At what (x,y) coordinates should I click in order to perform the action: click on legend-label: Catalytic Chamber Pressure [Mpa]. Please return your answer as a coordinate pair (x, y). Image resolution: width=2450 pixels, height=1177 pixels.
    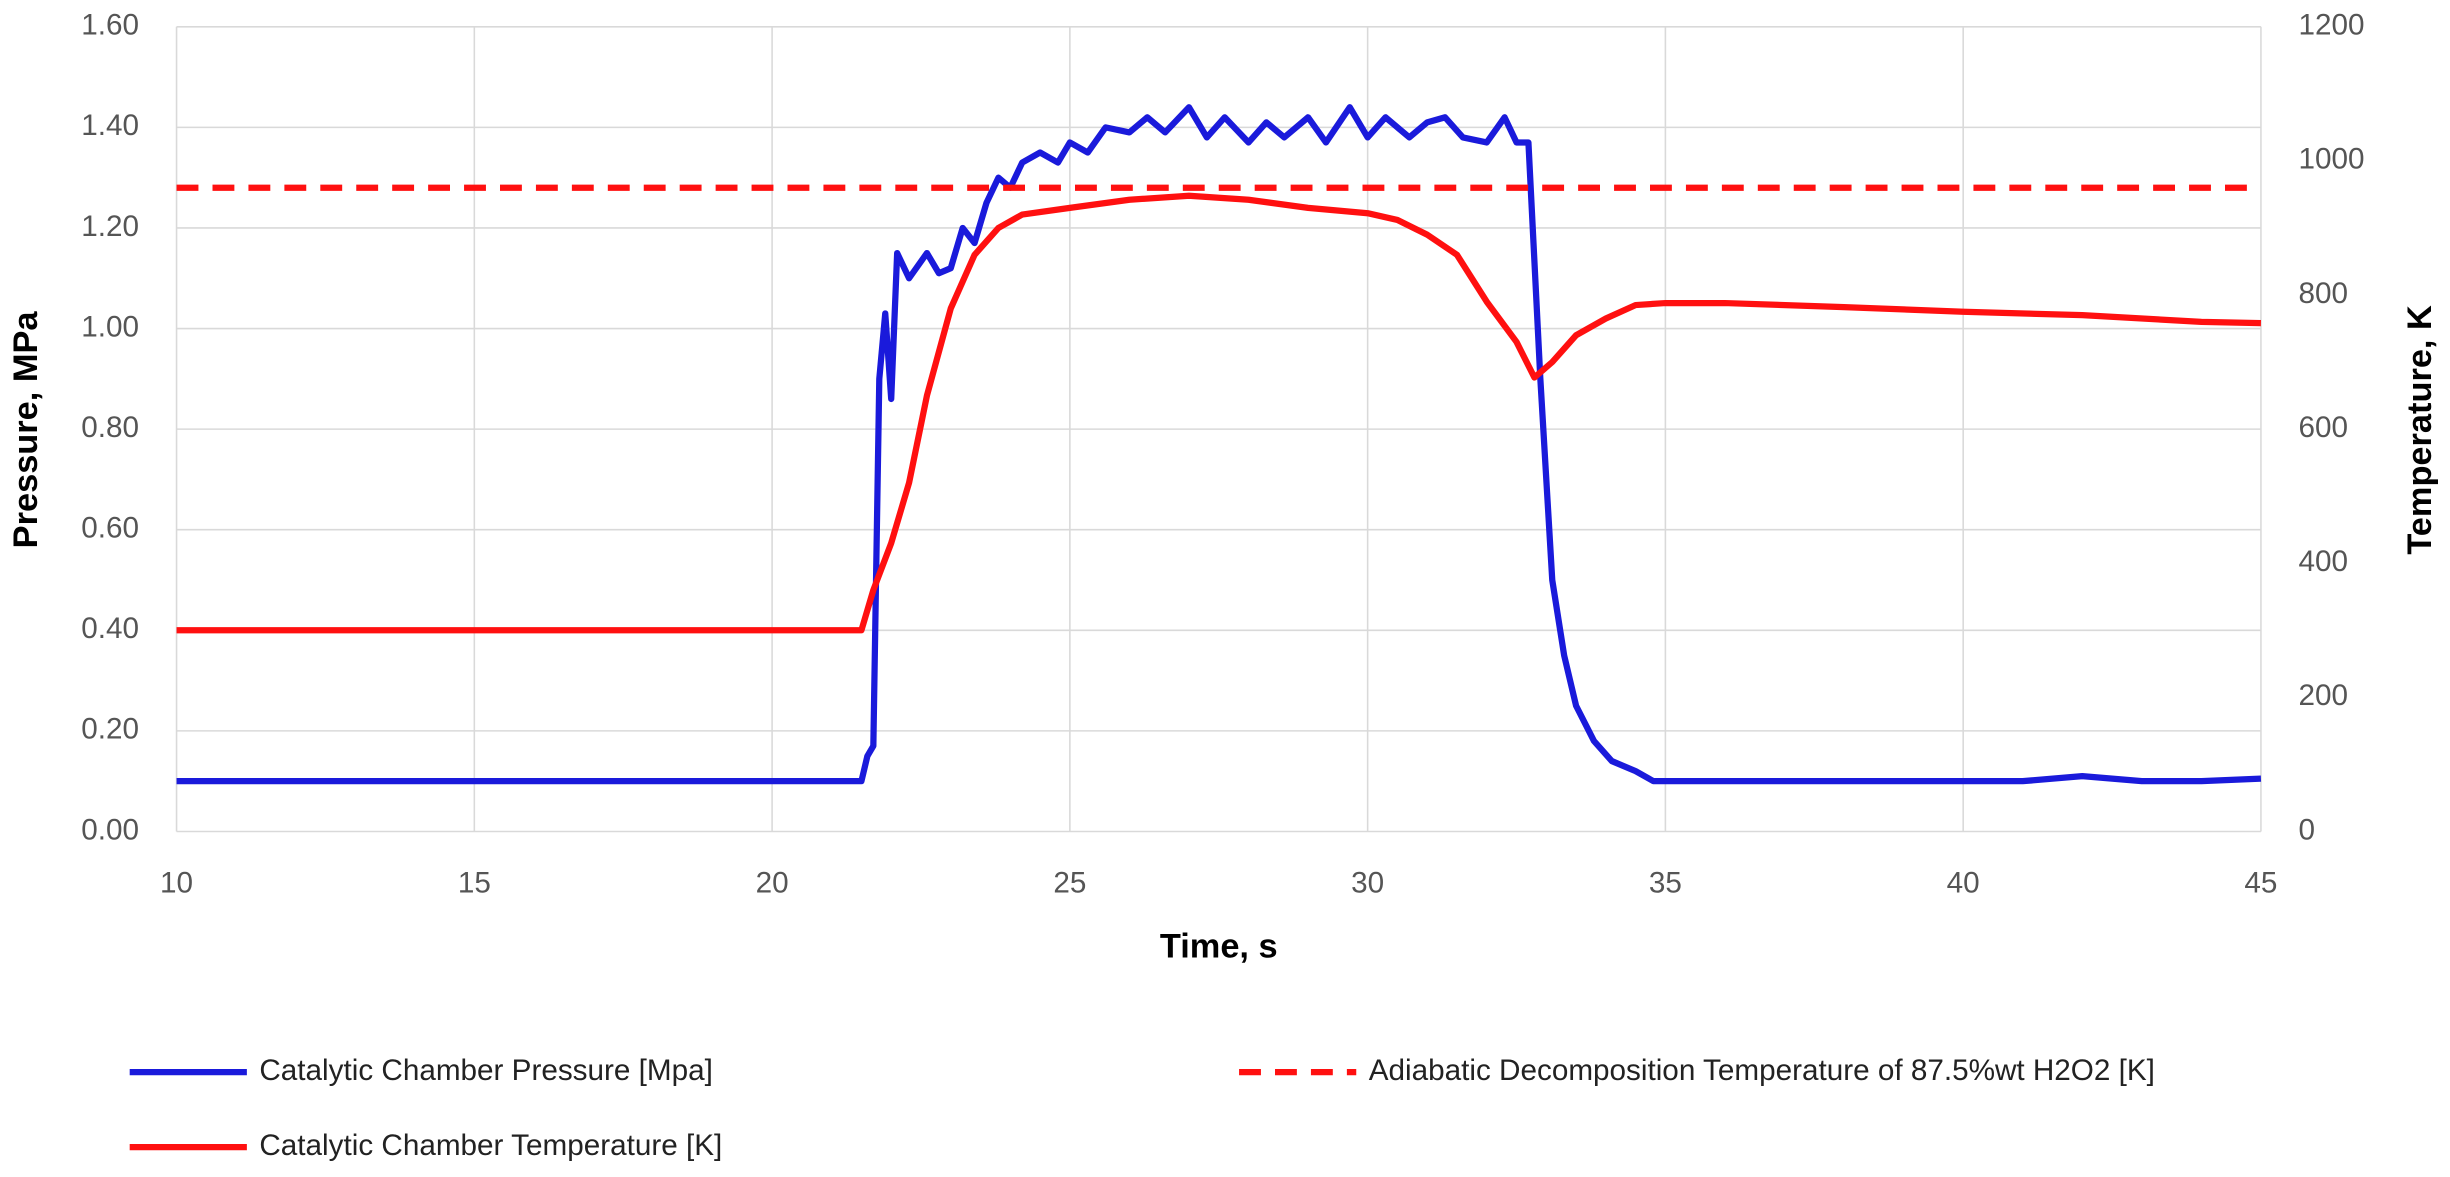
    Looking at the image, I should click on (485, 1070).